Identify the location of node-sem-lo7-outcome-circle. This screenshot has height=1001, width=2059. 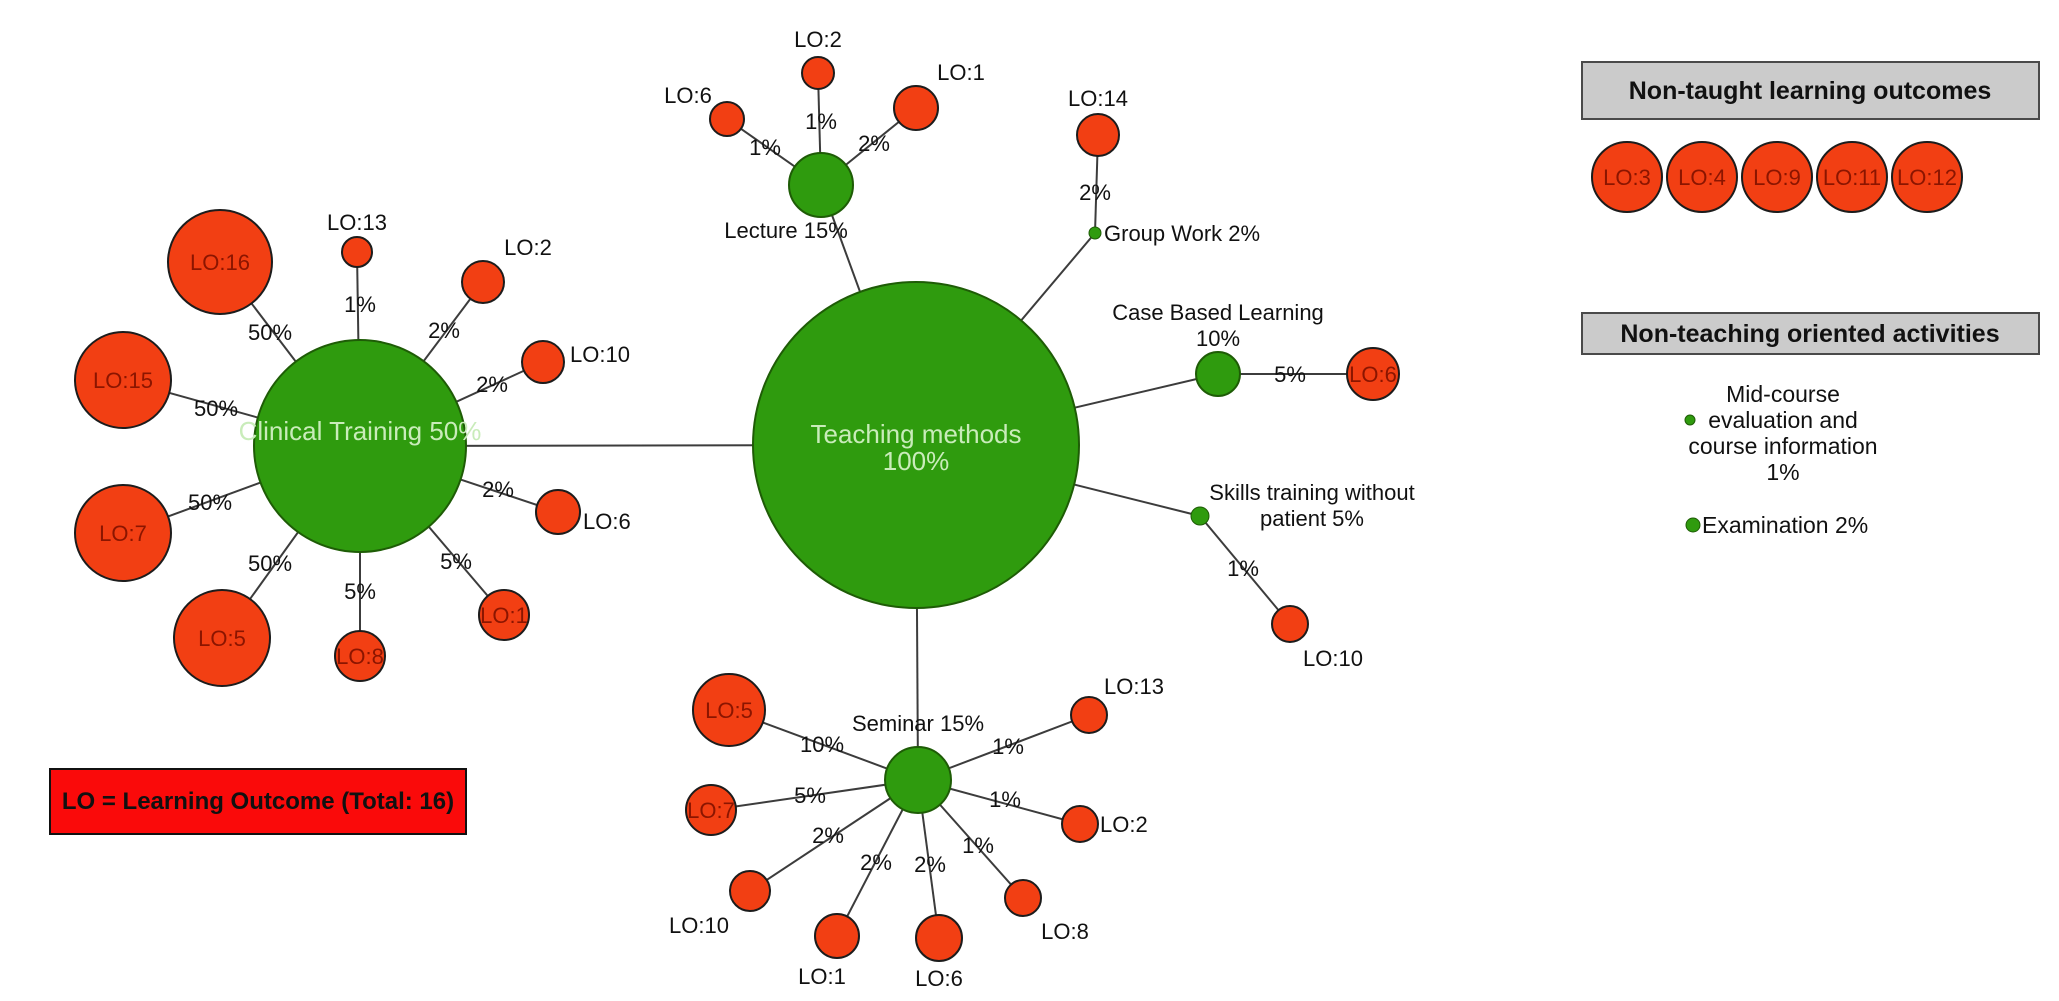
(711, 810).